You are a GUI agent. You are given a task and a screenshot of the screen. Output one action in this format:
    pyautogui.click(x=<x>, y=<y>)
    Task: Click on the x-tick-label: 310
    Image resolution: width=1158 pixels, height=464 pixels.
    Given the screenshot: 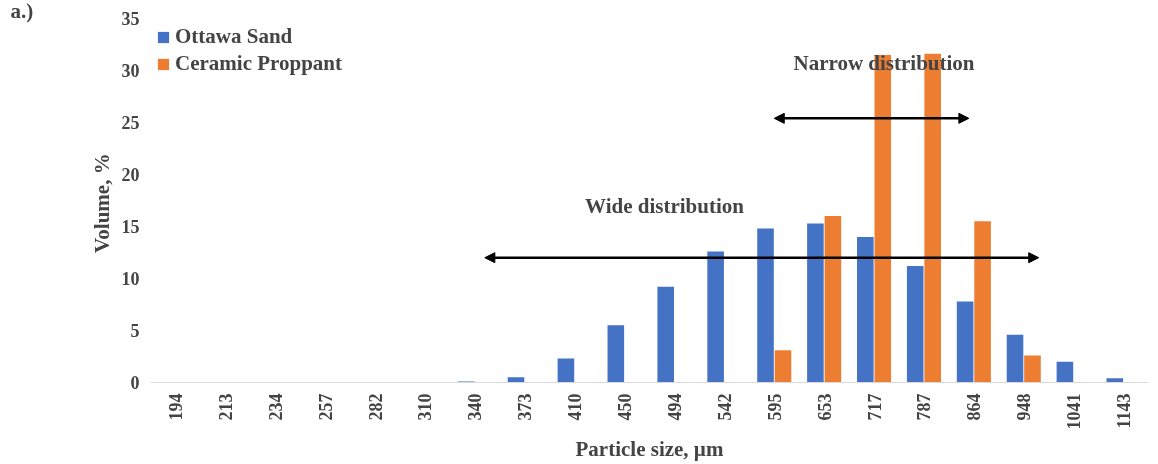 What is the action you would take?
    pyautogui.click(x=425, y=407)
    